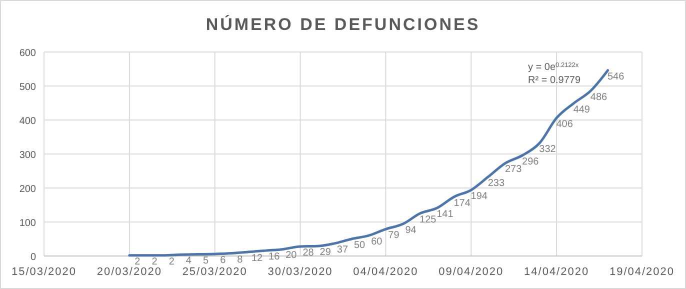  What do you see at coordinates (599, 97) in the screenshot?
I see `data-label: 486` at bounding box center [599, 97].